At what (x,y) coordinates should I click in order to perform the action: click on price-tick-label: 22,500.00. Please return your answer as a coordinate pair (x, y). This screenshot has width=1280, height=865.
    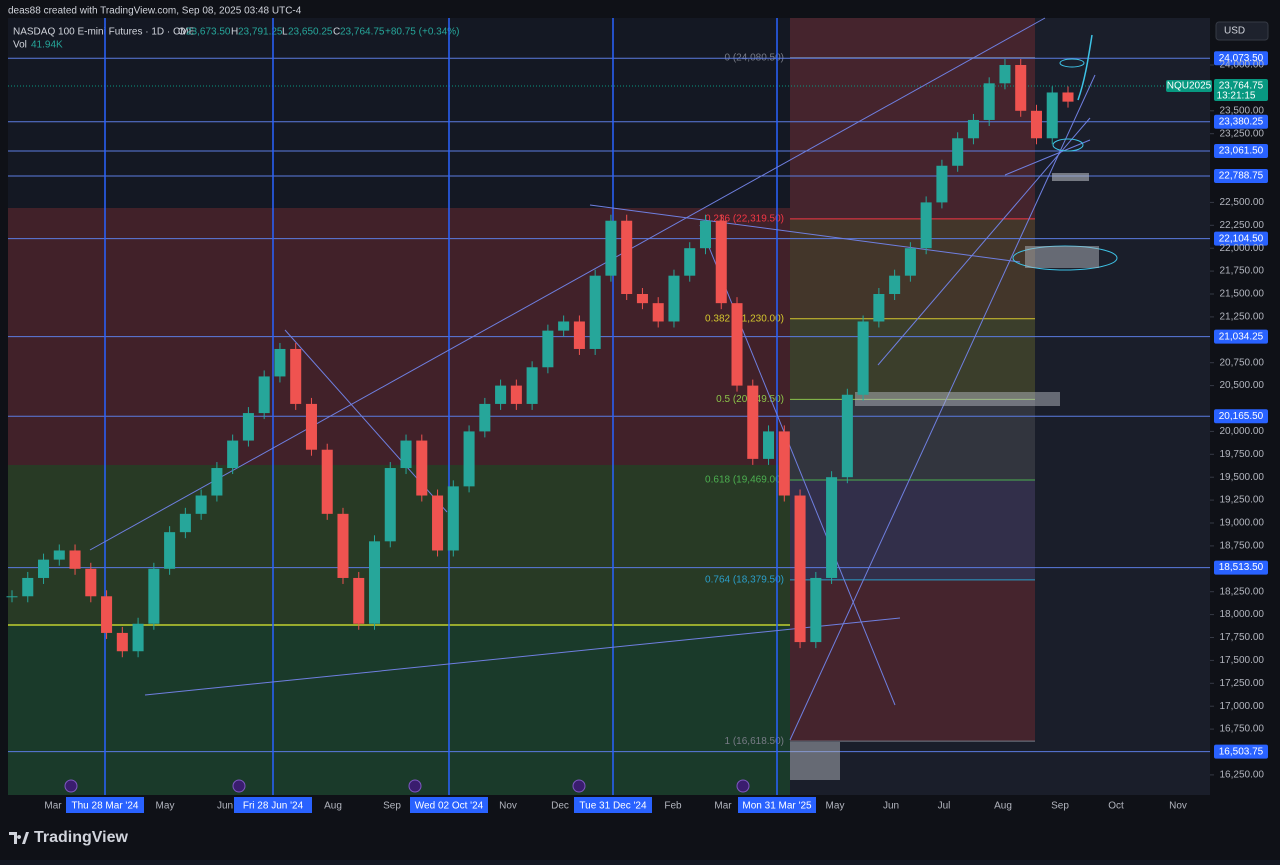
    Looking at the image, I should click on (1242, 202).